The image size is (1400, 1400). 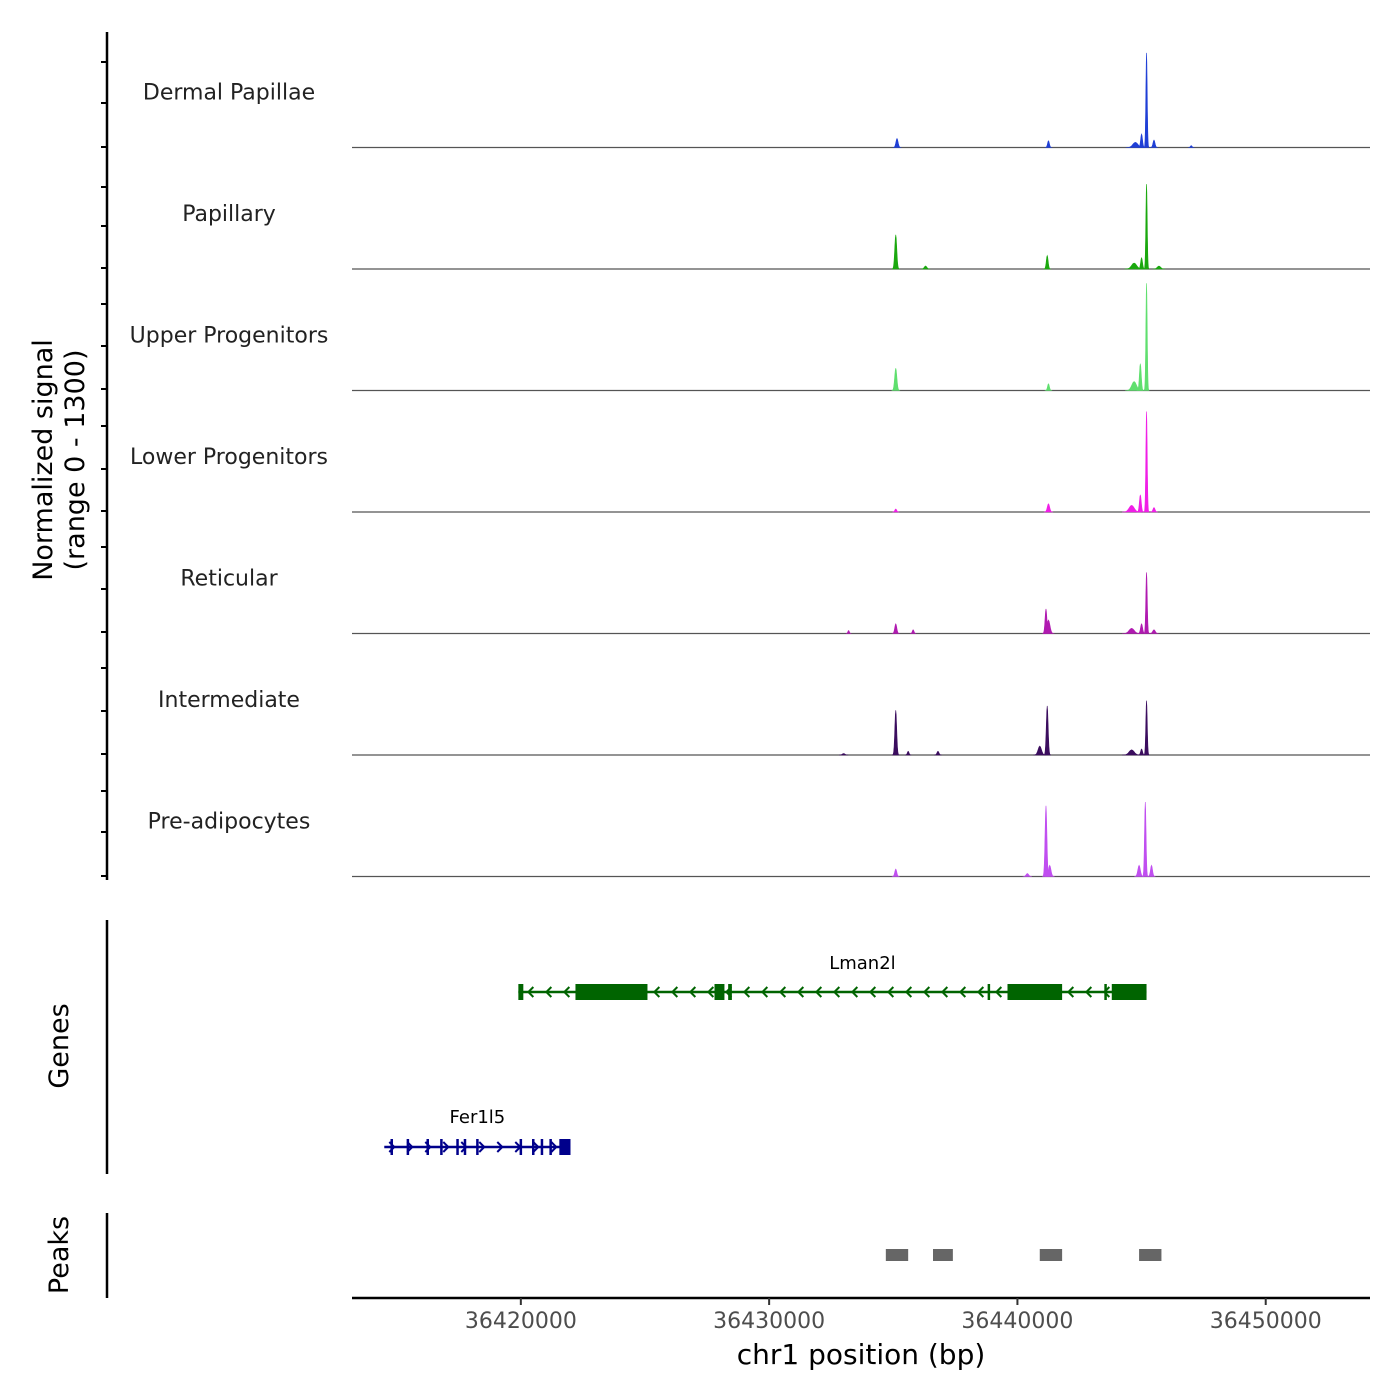 What do you see at coordinates (229, 214) in the screenshot?
I see `track-label: Papillary` at bounding box center [229, 214].